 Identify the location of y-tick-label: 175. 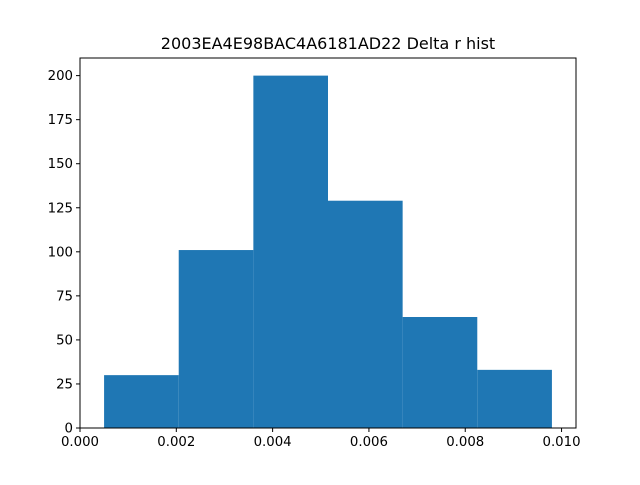
(60, 120).